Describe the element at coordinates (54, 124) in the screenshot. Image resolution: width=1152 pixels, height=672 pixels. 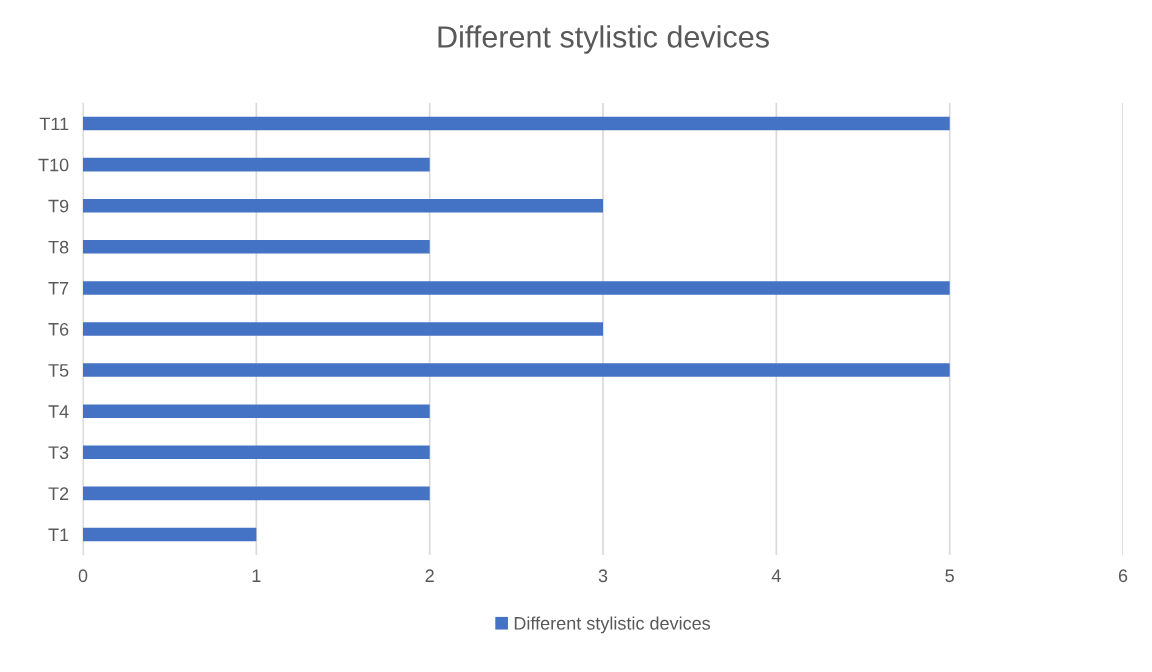
I see `y-tick-label: T11` at that location.